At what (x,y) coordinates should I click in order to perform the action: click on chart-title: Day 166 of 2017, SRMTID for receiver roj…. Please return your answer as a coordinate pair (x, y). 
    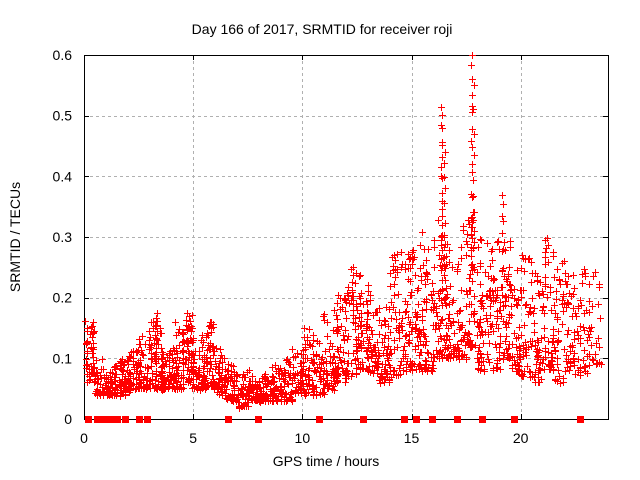
    Looking at the image, I should click on (322, 29).